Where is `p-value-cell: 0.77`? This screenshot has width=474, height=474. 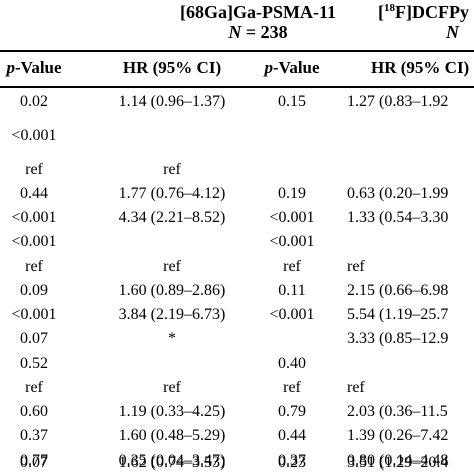 p-value-cell: 0.77 is located at coordinates (34, 460).